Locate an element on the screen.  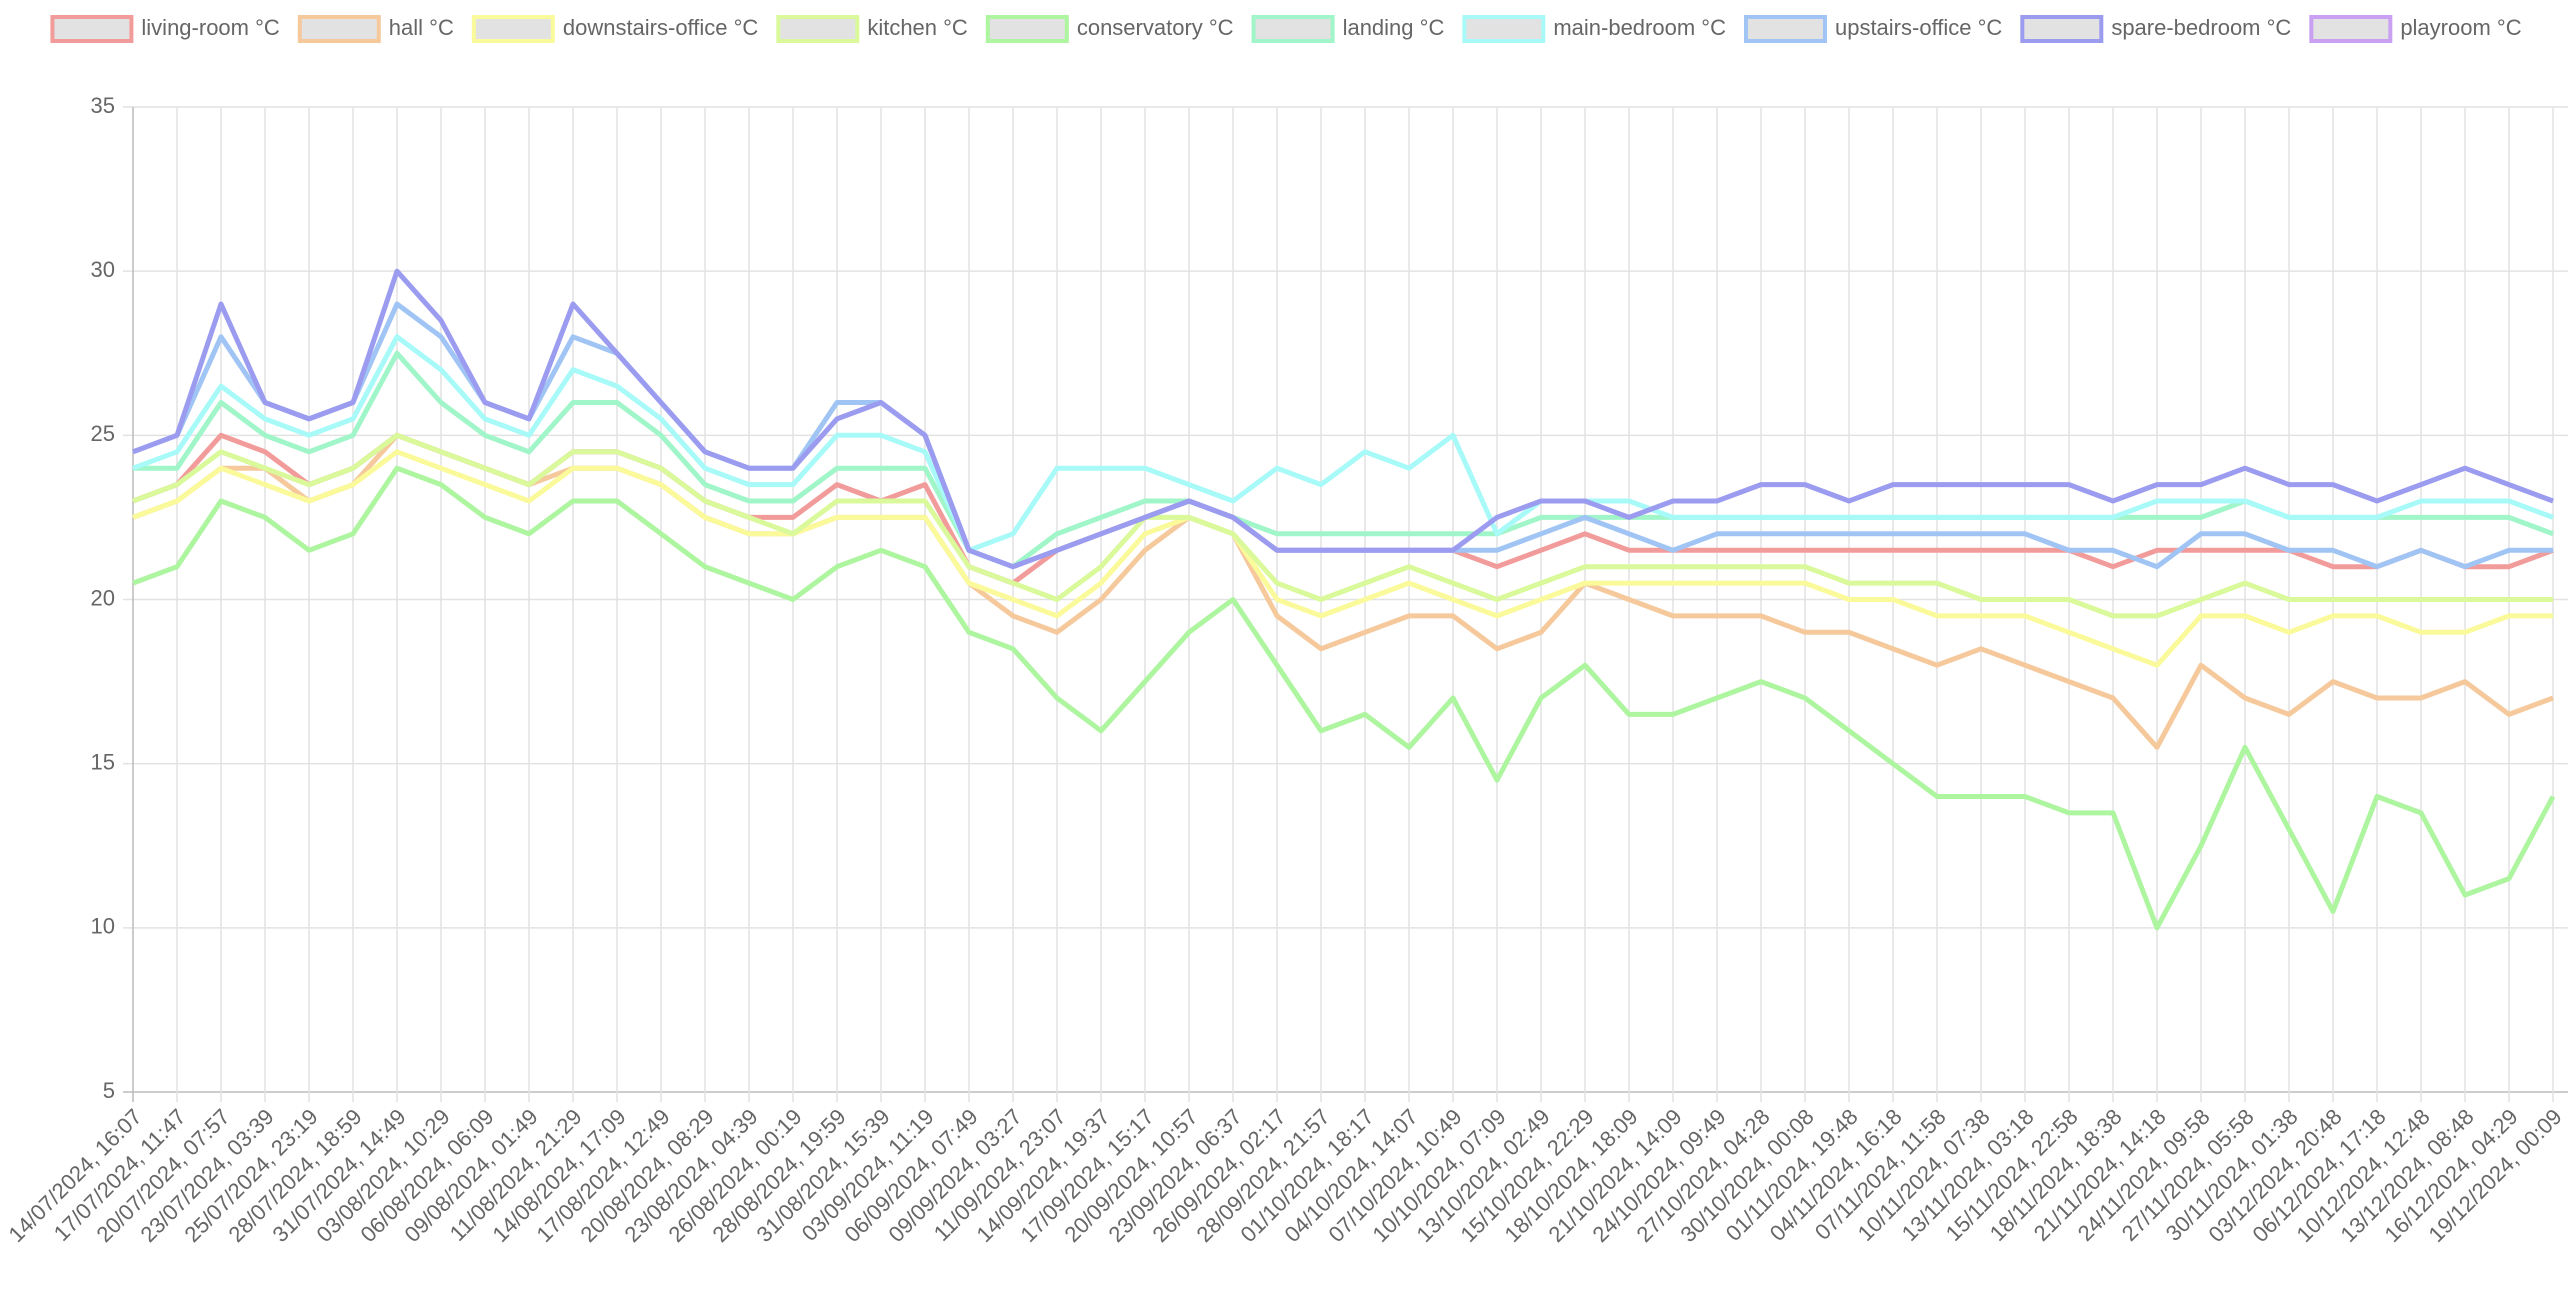
legend-item: downstairs-office °C is located at coordinates (615, 29).